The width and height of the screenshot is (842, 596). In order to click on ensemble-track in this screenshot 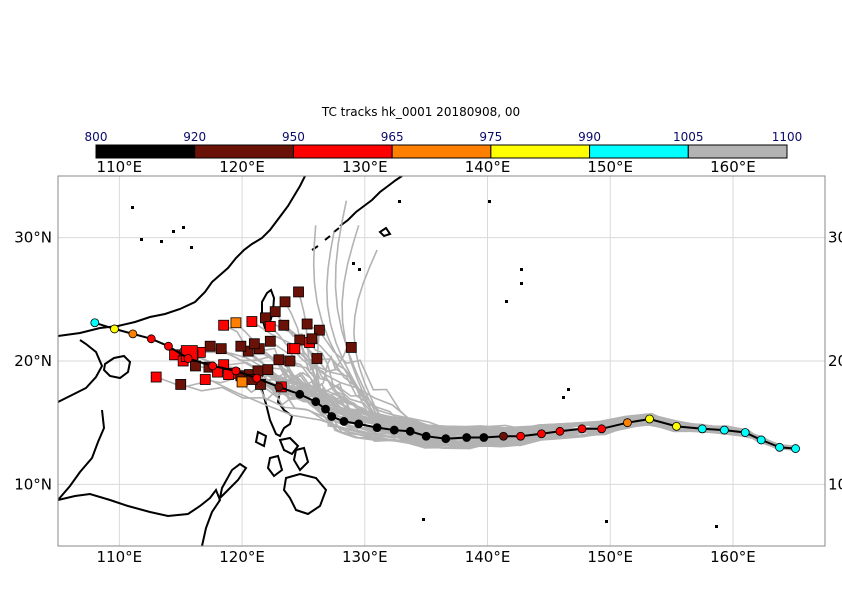, I will do `click(556, 404)`.